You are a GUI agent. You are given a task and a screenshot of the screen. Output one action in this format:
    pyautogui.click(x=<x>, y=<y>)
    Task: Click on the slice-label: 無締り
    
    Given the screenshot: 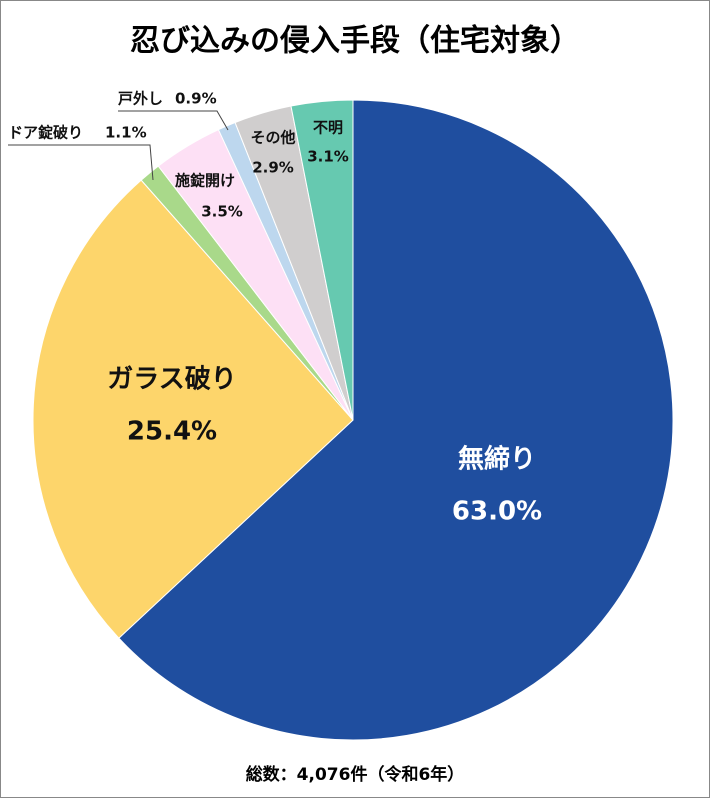 What is the action you would take?
    pyautogui.click(x=497, y=459)
    